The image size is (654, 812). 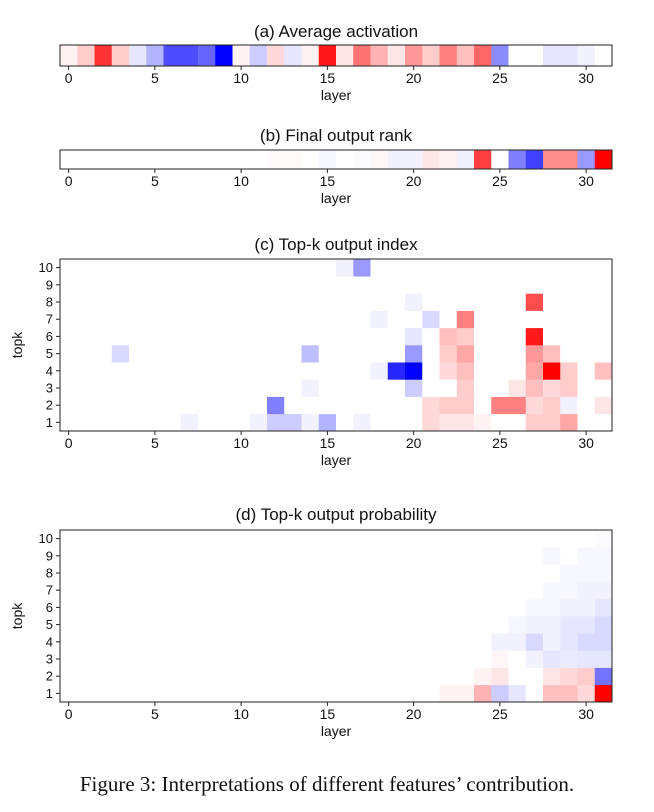 I want to click on panel-c-ytick-label-9: 9, so click(x=49, y=284).